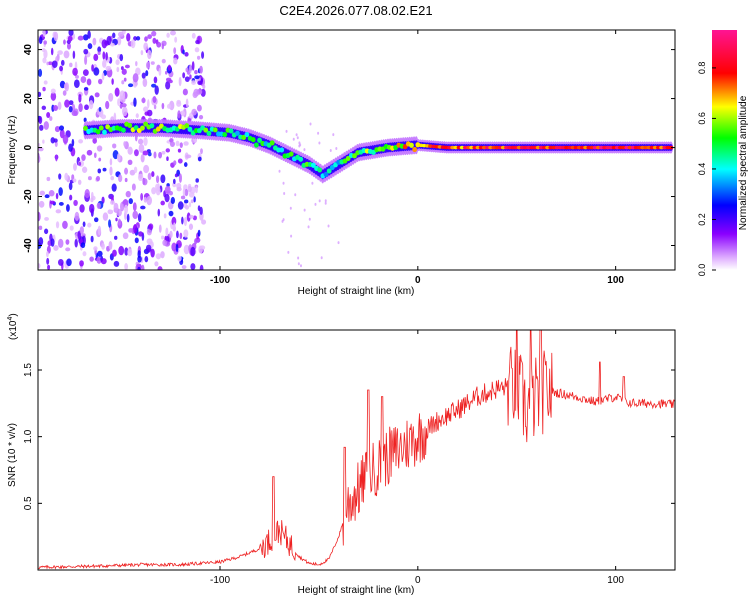 This screenshot has height=600, width=750. Describe the element at coordinates (28, 99) in the screenshot. I see `spectrogram-y-tick-label: 20` at that location.